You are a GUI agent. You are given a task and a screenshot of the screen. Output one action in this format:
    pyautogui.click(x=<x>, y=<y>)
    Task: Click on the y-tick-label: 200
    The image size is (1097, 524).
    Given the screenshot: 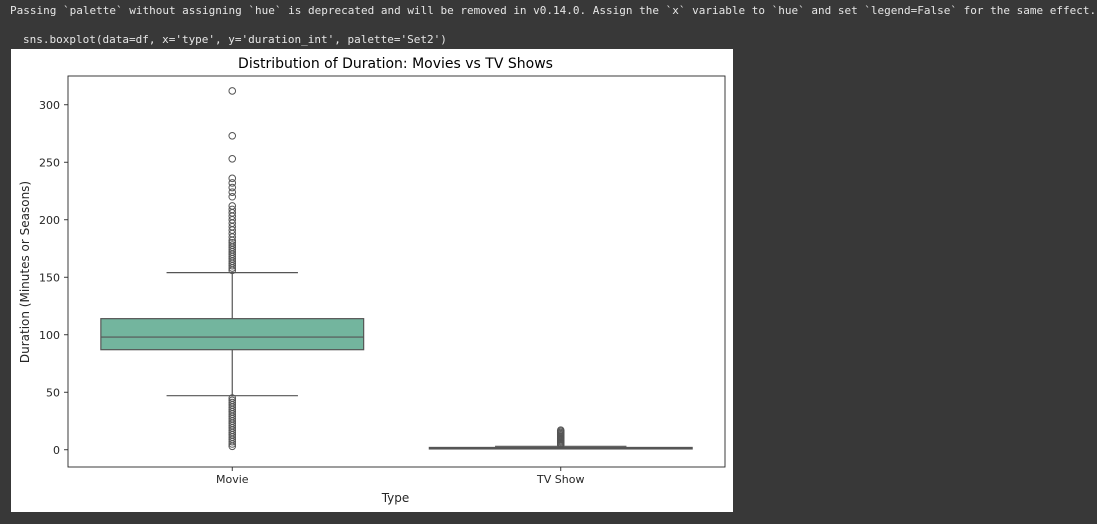 What is the action you would take?
    pyautogui.click(x=49, y=220)
    